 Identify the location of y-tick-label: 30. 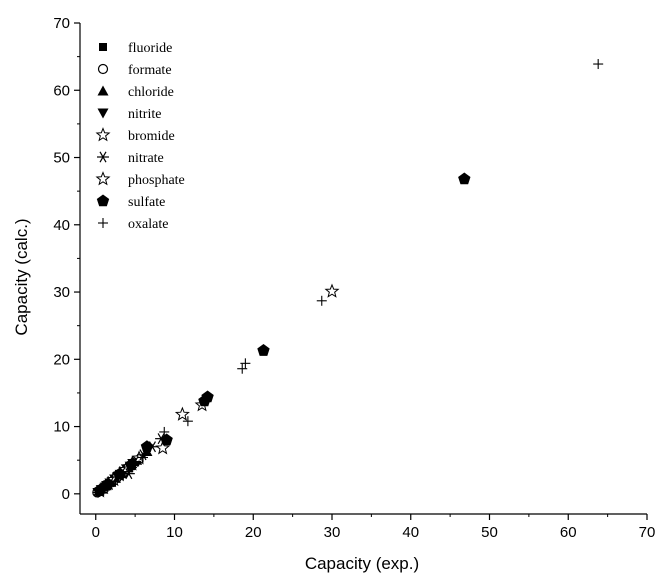
(61, 292).